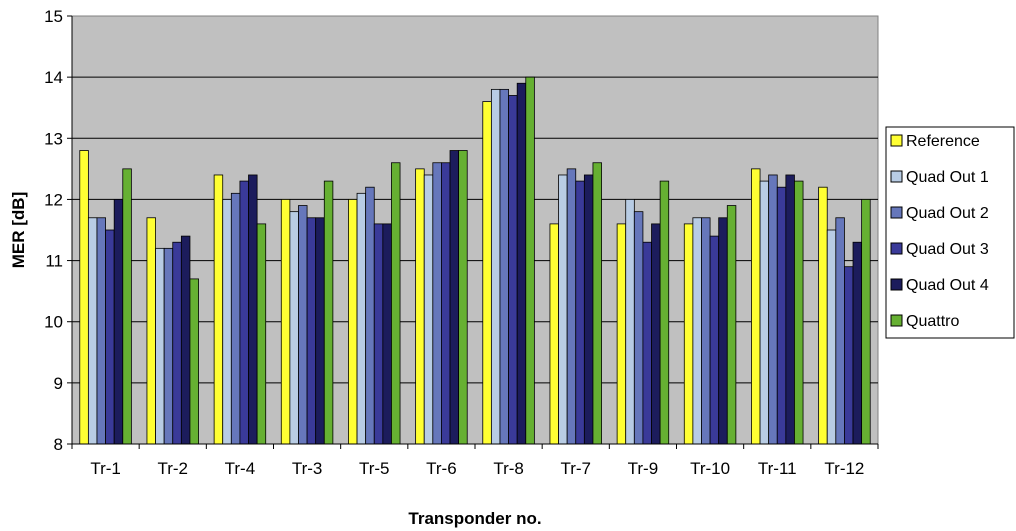 The width and height of the screenshot is (1016, 531). I want to click on bar-Tr-12-quattro, so click(866, 322).